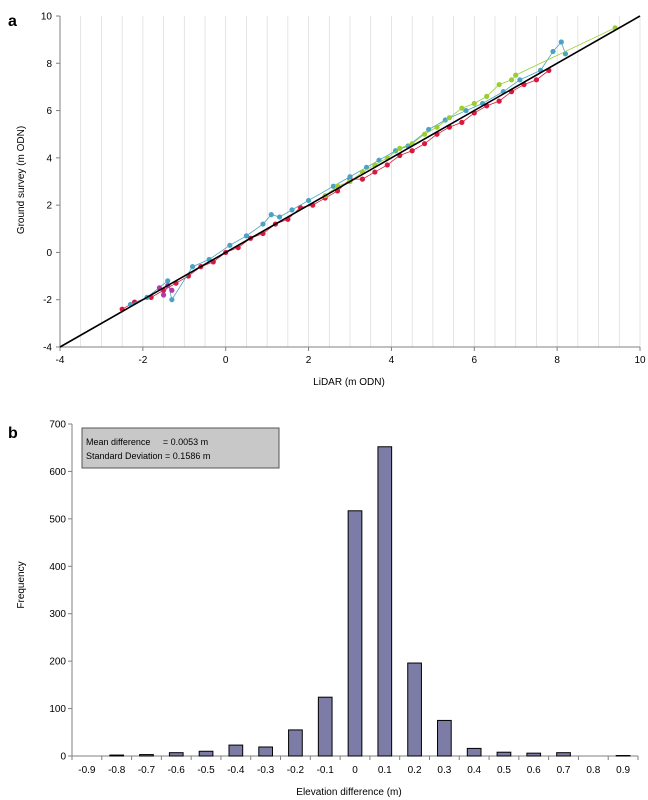 Image resolution: width=648 pixels, height=800 pixels. Describe the element at coordinates (117, 770) in the screenshot. I see `histogram-x-tick-label: -0.8` at that location.